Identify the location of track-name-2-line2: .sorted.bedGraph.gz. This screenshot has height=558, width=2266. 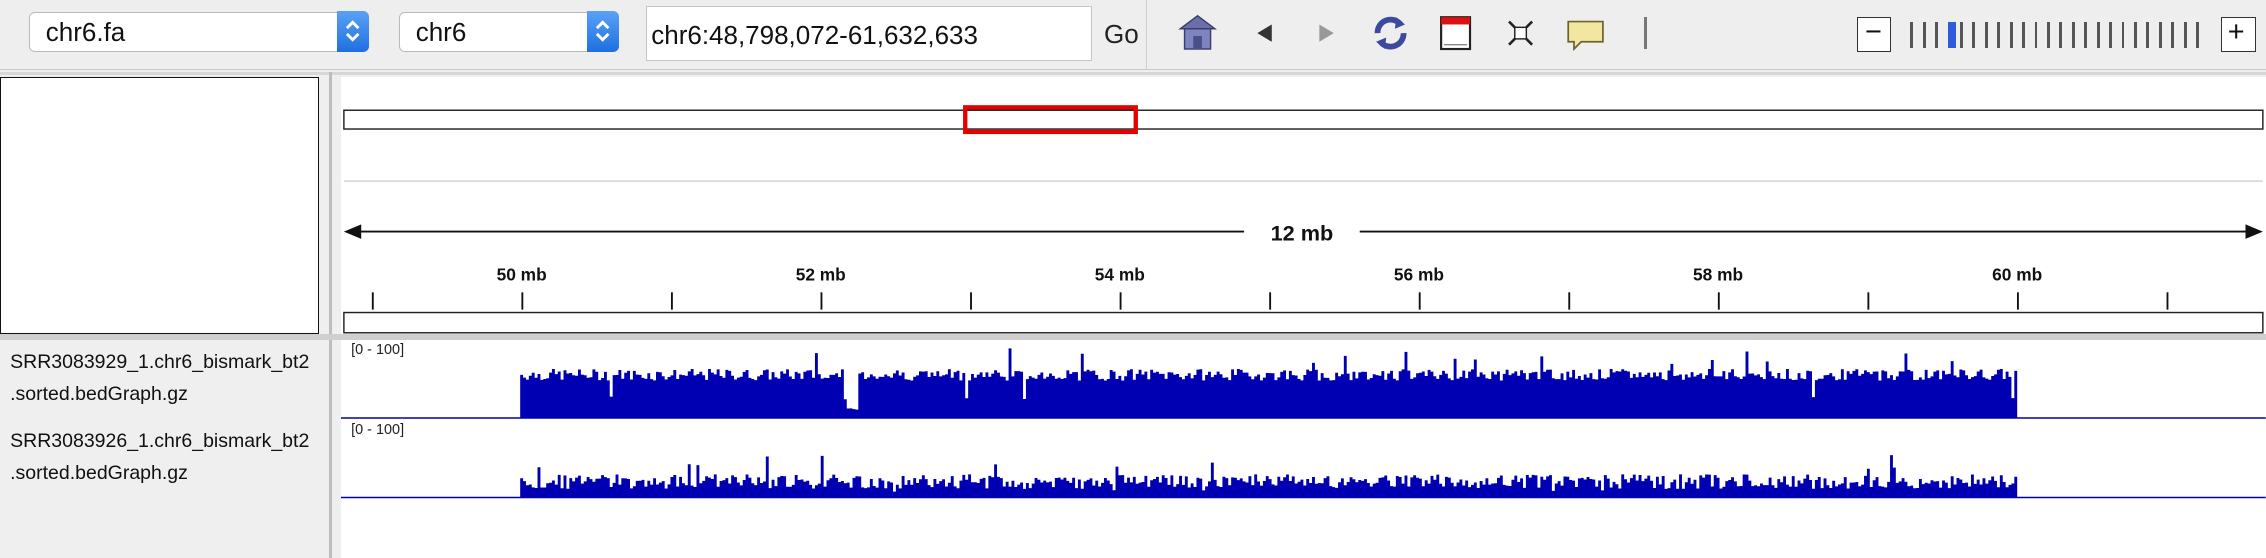
(99, 473).